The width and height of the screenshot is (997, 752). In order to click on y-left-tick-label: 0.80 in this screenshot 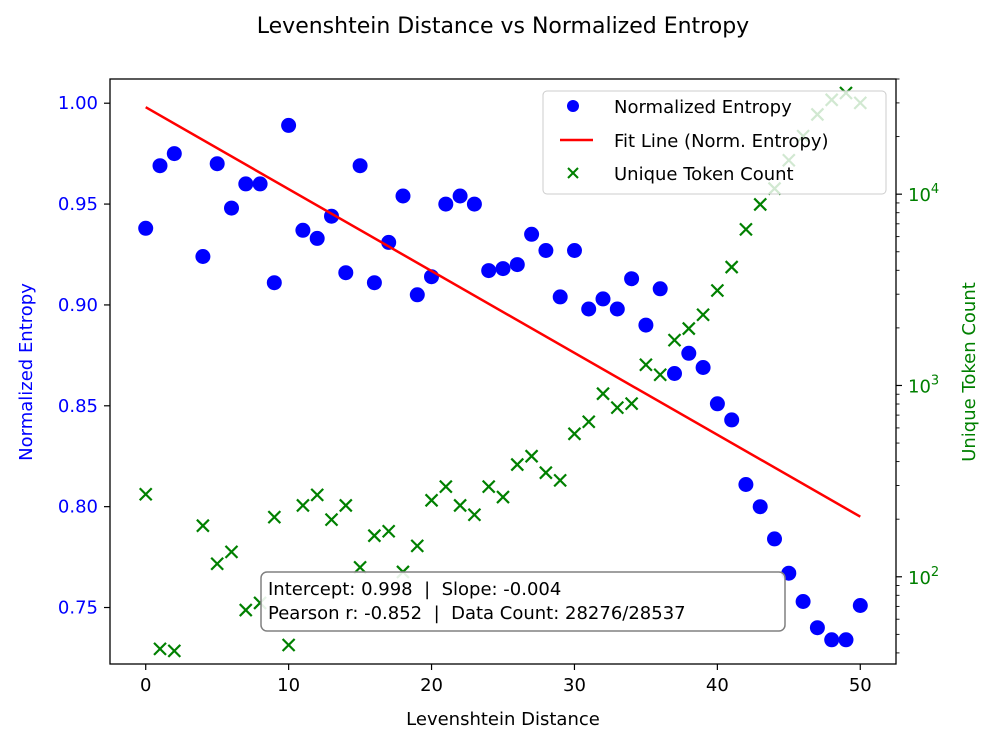, I will do `click(78, 507)`.